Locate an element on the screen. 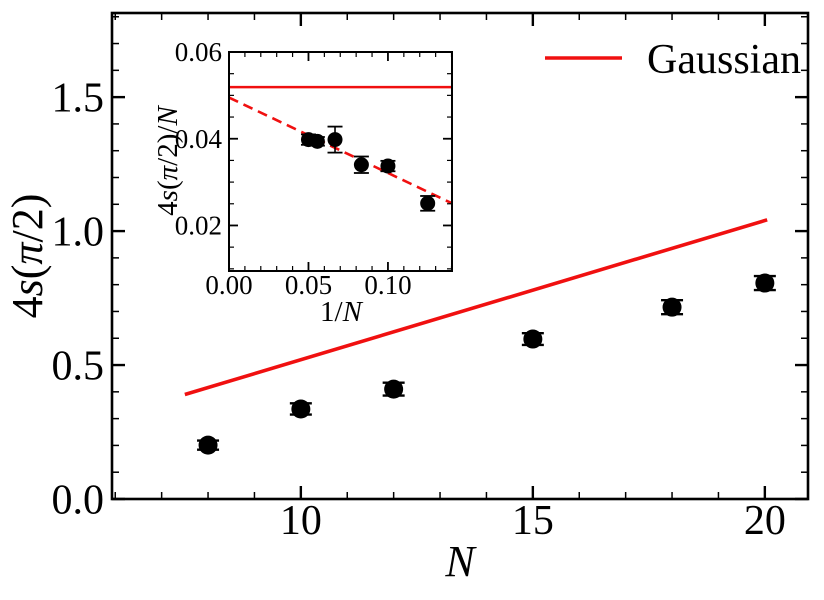  linear-fit-line is located at coordinates (340, 150).